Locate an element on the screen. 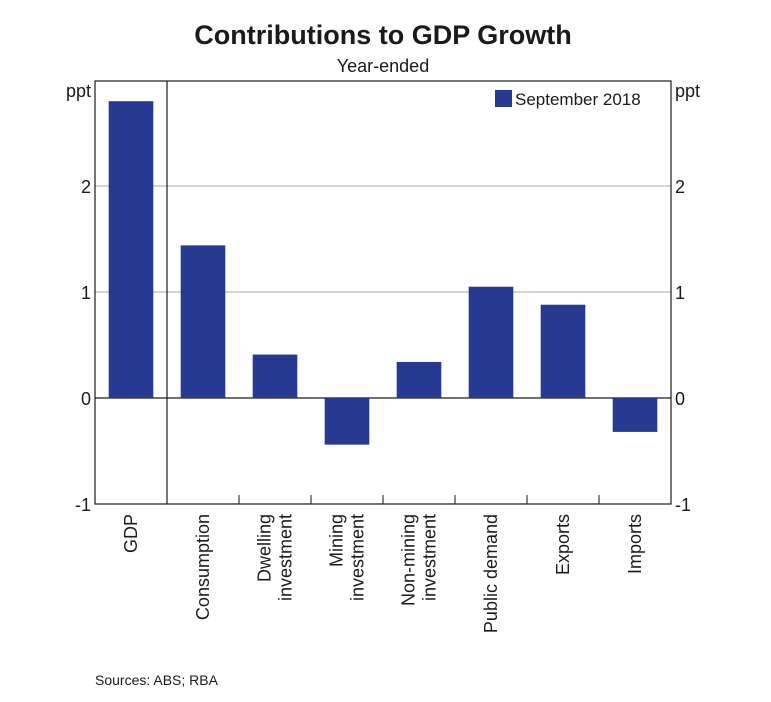 Image resolution: width=771 pixels, height=702 pixels. x-category-label-line: Consumption is located at coordinates (203, 567).